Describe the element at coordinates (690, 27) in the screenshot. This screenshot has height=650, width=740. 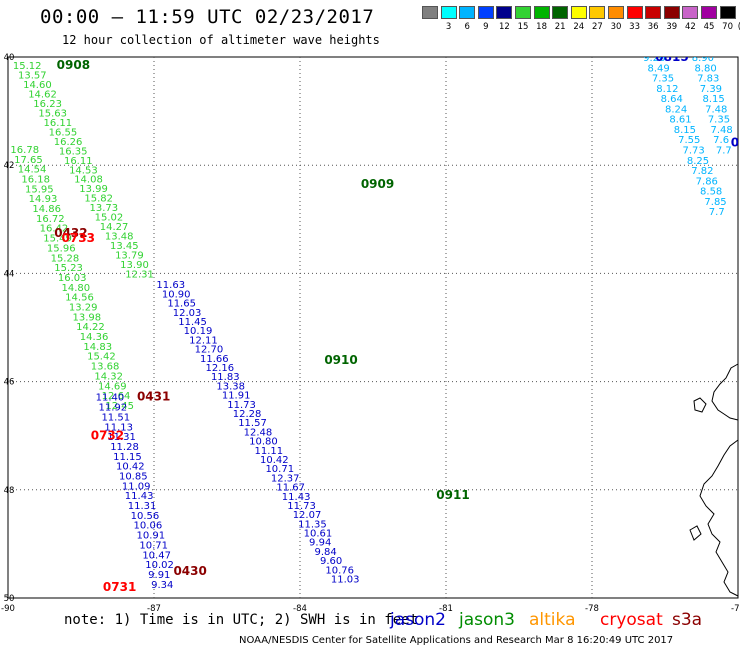
I see `legend-label: 42` at that location.